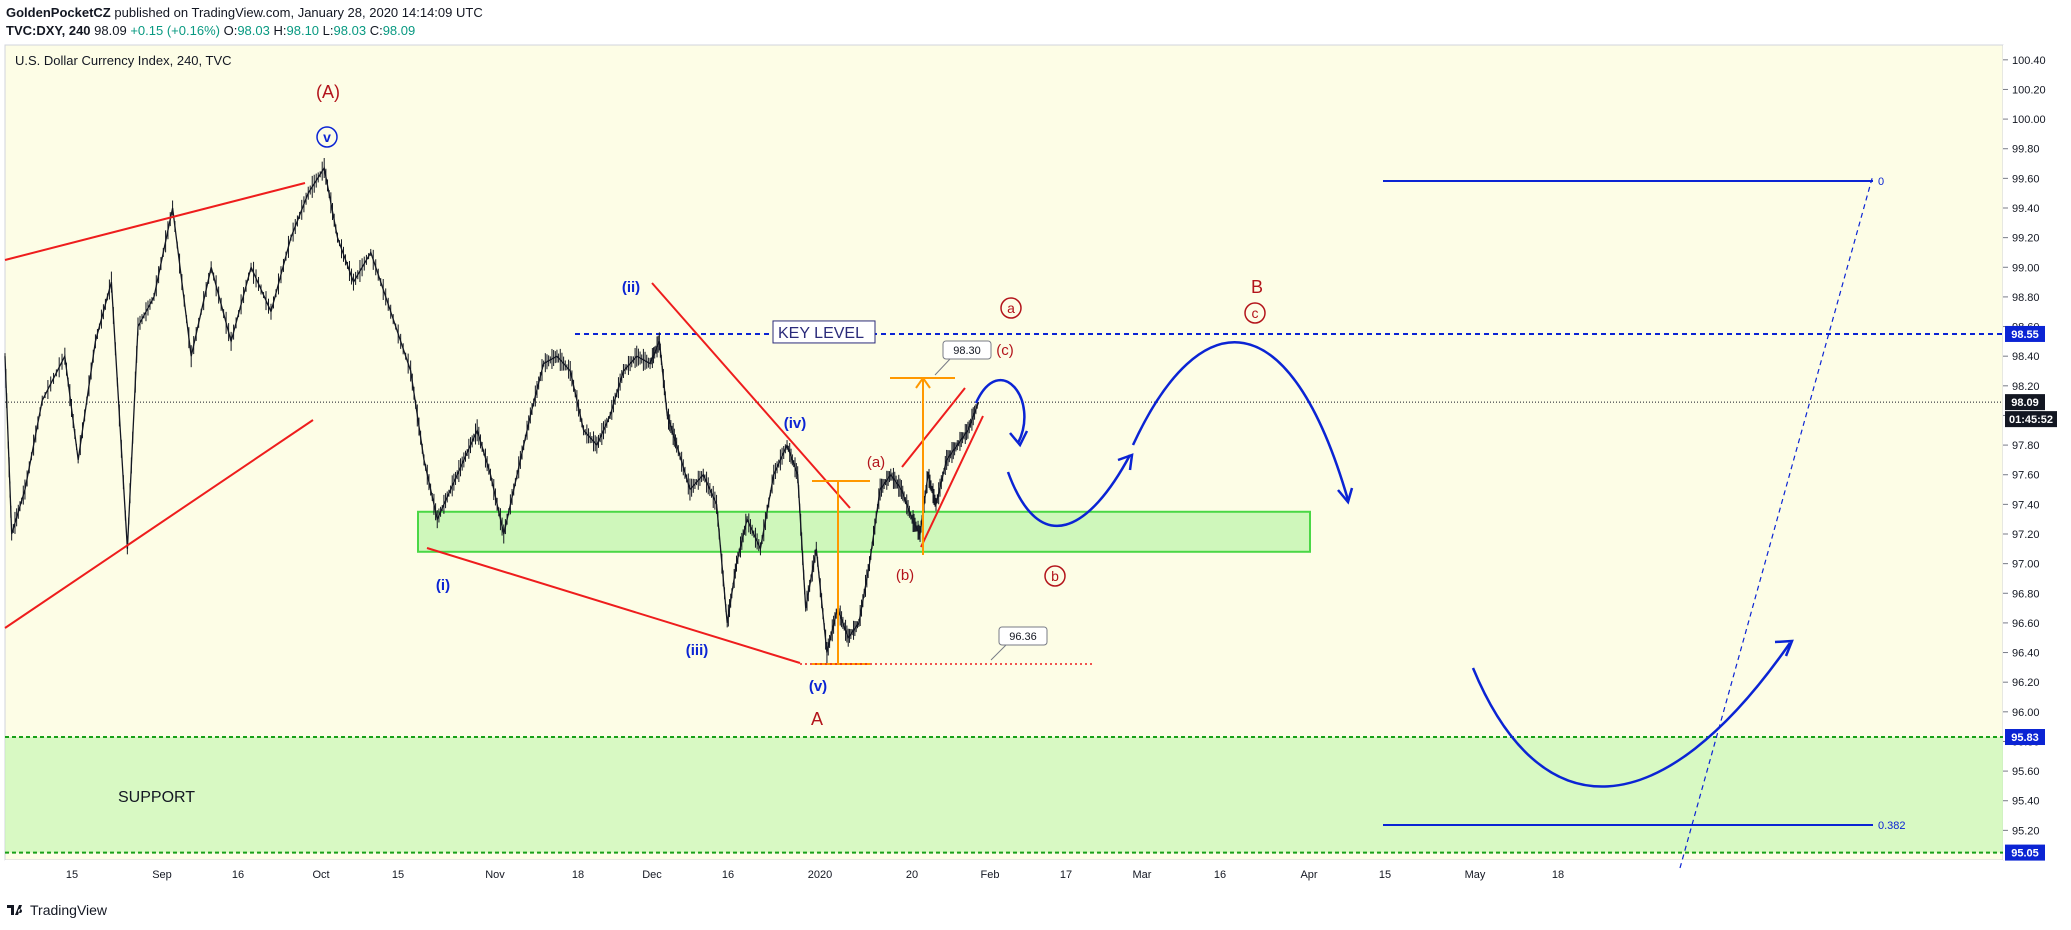 The width and height of the screenshot is (2071, 930). What do you see at coordinates (399, 30) in the screenshot?
I see `close-value: 98.09` at bounding box center [399, 30].